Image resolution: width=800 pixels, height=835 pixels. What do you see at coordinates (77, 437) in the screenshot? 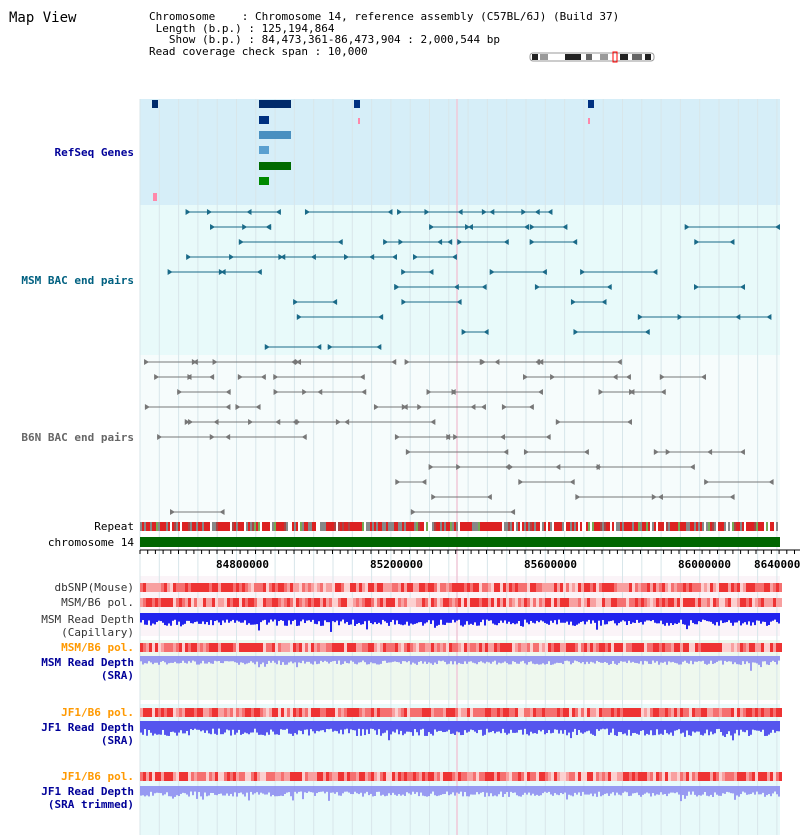
I see `b6n-bac-track-label: B6N BAC end pairs` at bounding box center [77, 437].